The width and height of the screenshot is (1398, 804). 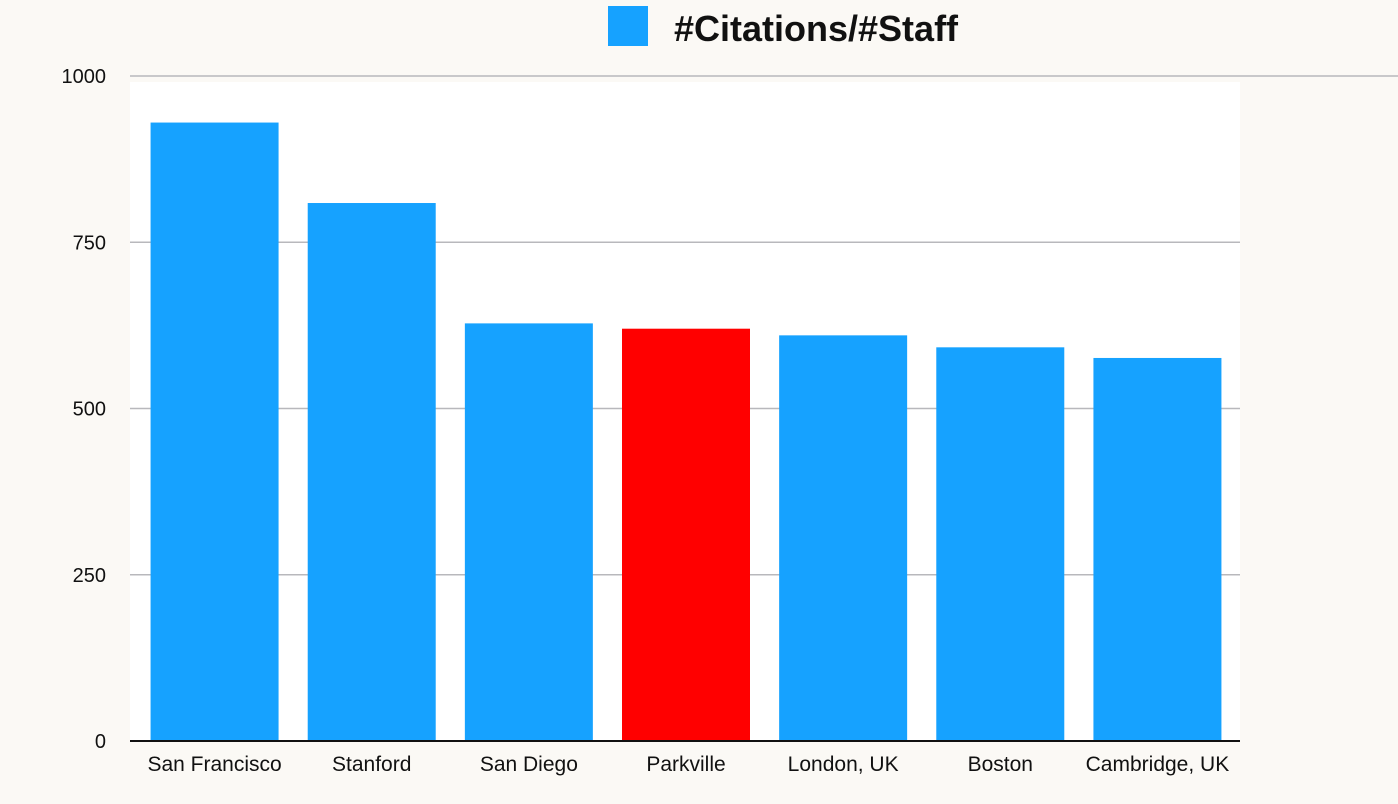 I want to click on x-tick-label: San Francisco, so click(x=214, y=764).